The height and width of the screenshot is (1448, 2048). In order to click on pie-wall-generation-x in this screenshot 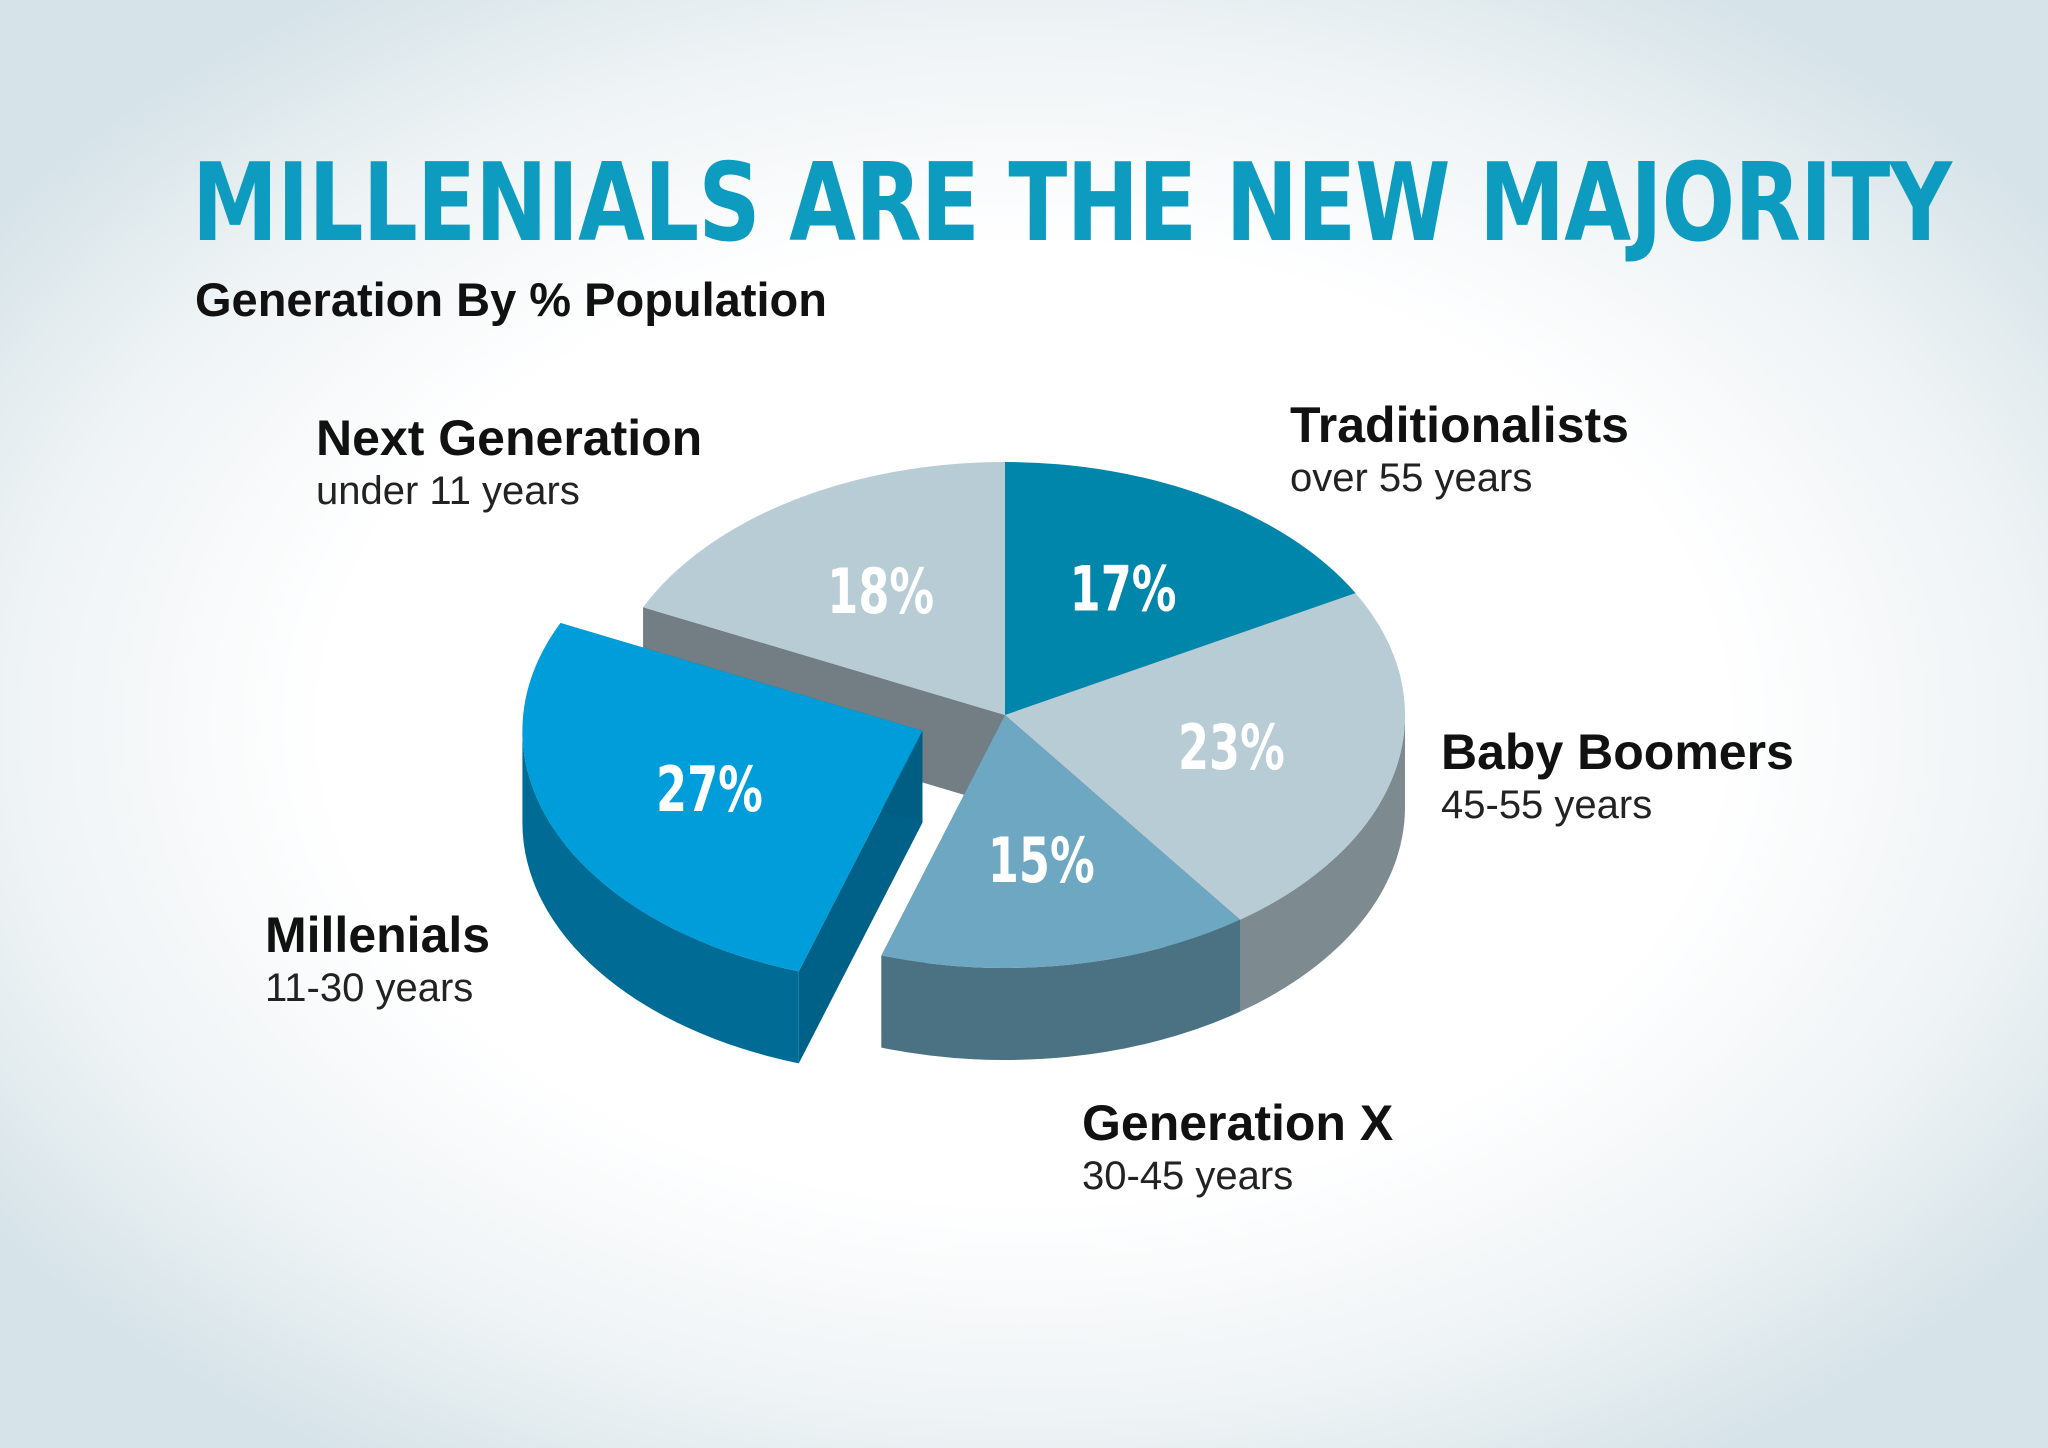, I will do `click(1061, 989)`.